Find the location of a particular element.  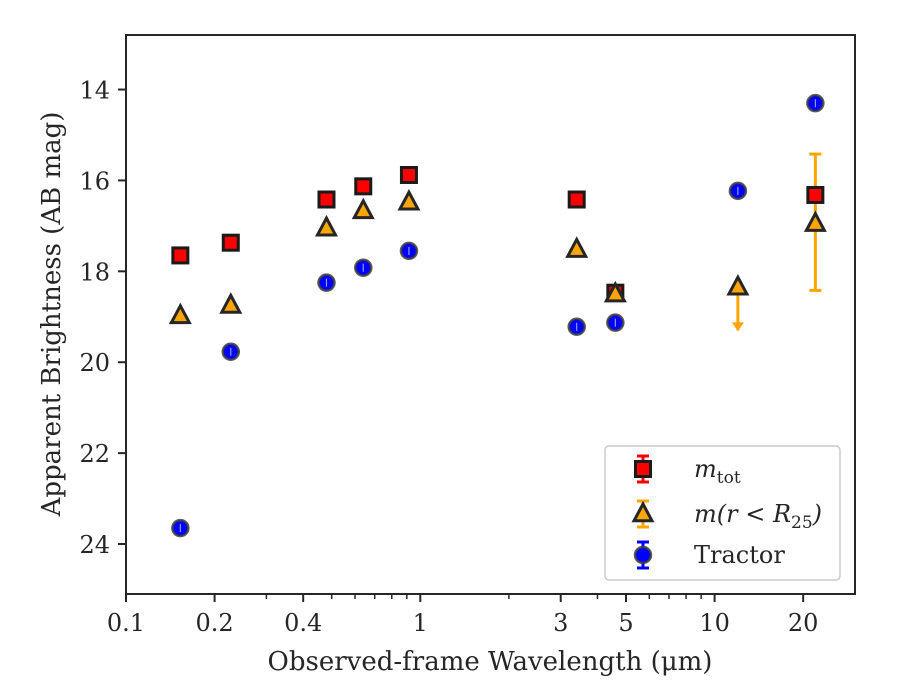

legend-label: Tractor is located at coordinates (739, 555).